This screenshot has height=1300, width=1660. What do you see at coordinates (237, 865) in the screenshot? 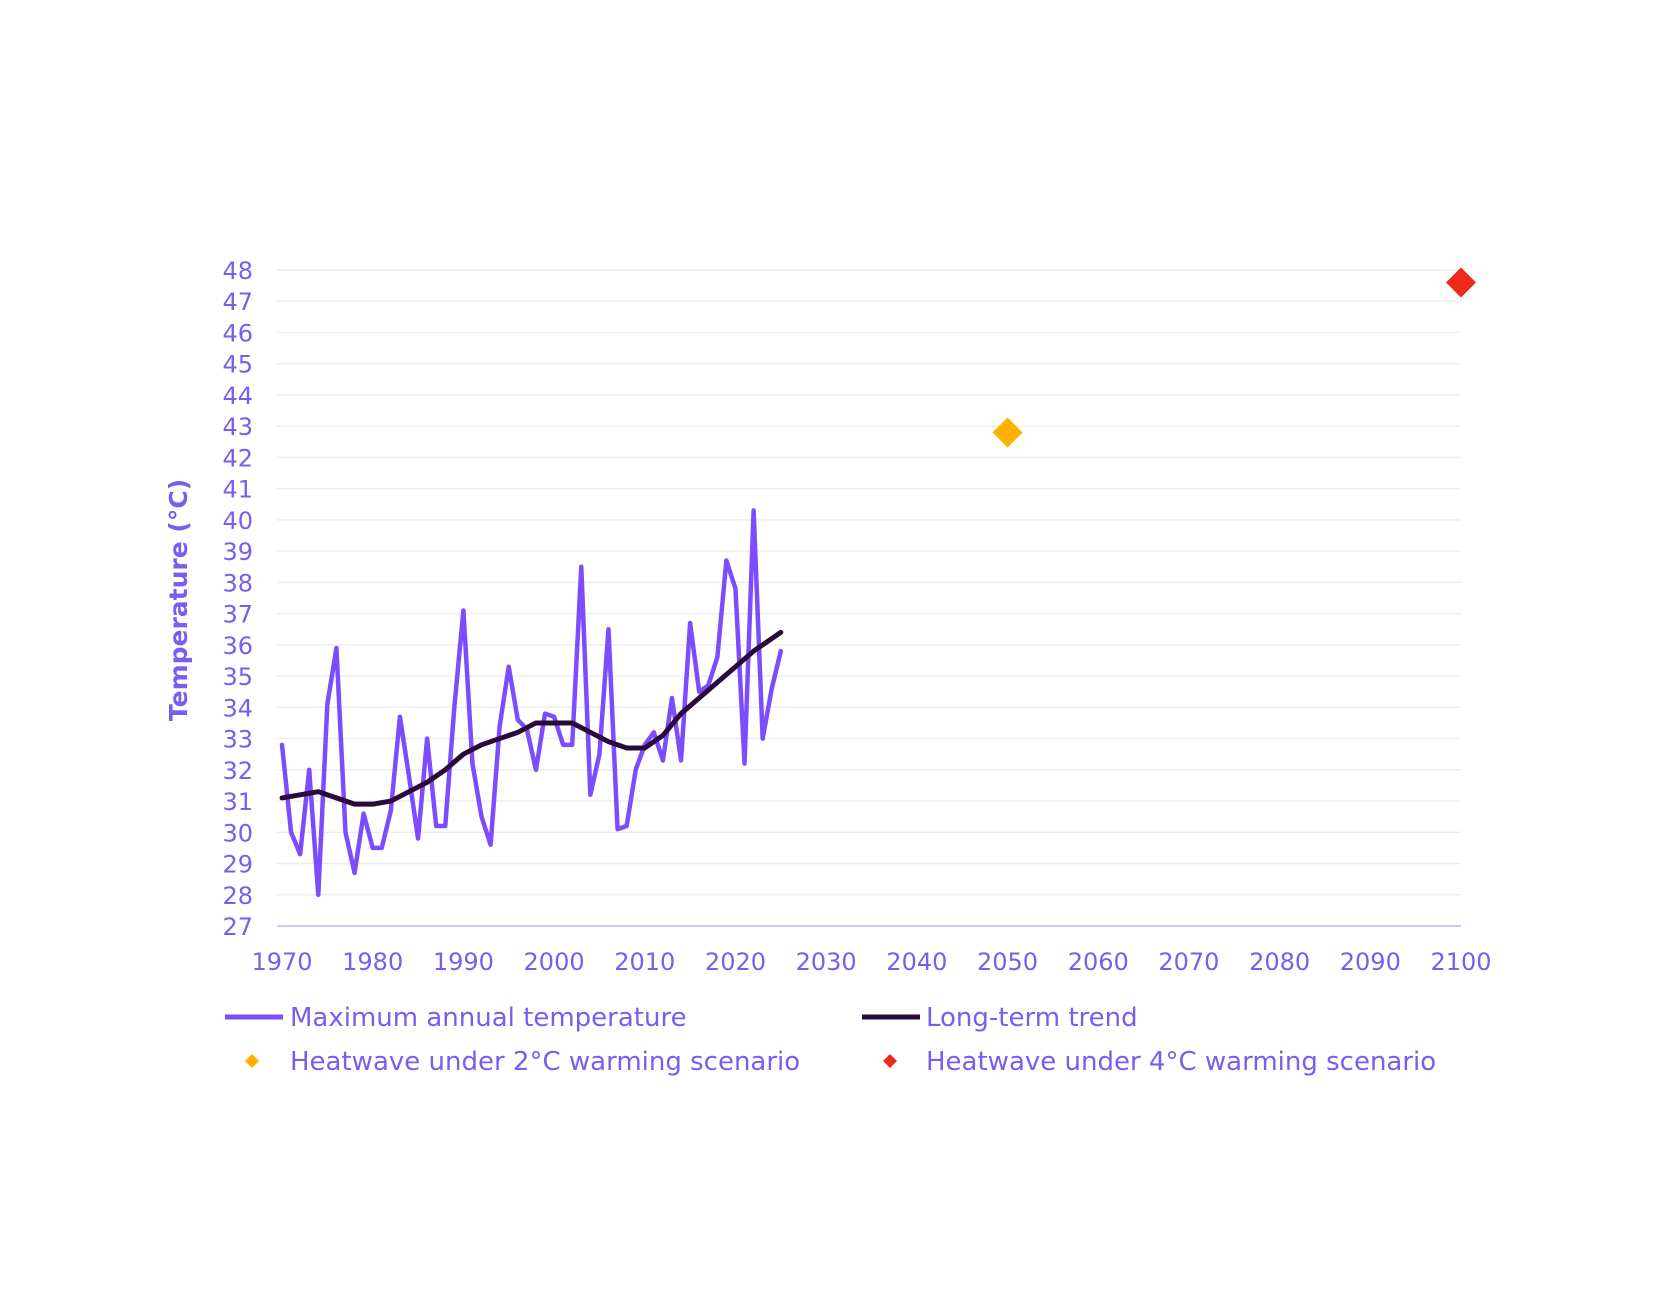
I see `y-tick-label: 29` at bounding box center [237, 865].